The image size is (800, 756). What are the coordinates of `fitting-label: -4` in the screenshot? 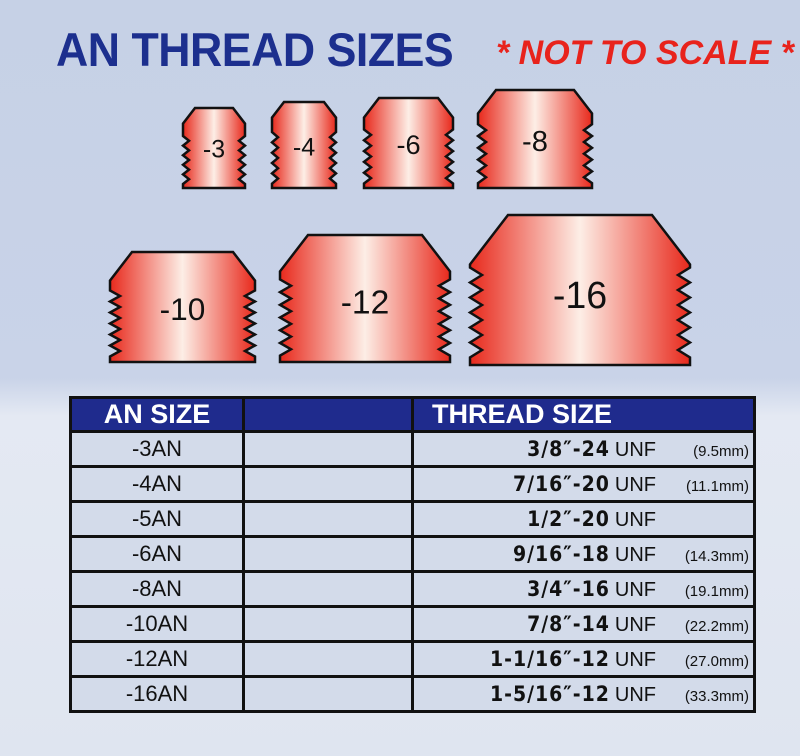 It's located at (304, 147).